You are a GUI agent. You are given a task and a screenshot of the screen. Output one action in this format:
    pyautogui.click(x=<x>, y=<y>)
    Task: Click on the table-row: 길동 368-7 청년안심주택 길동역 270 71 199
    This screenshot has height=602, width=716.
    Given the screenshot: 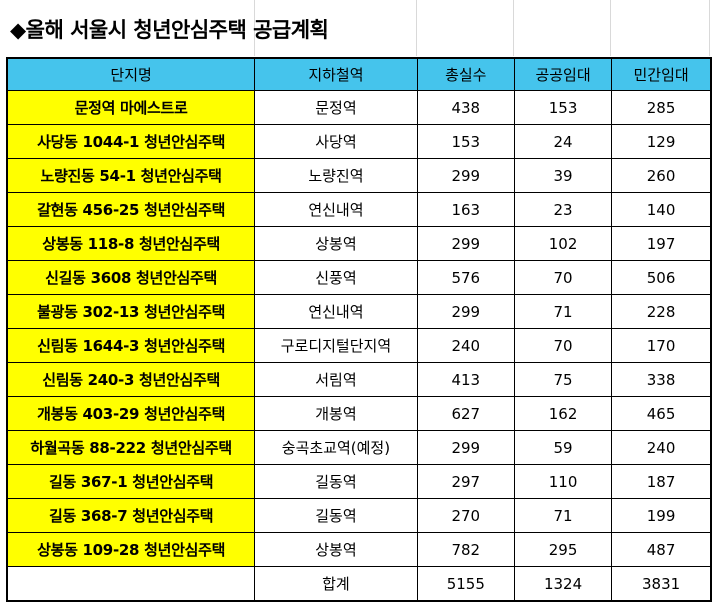 What is the action you would take?
    pyautogui.click(x=359, y=515)
    